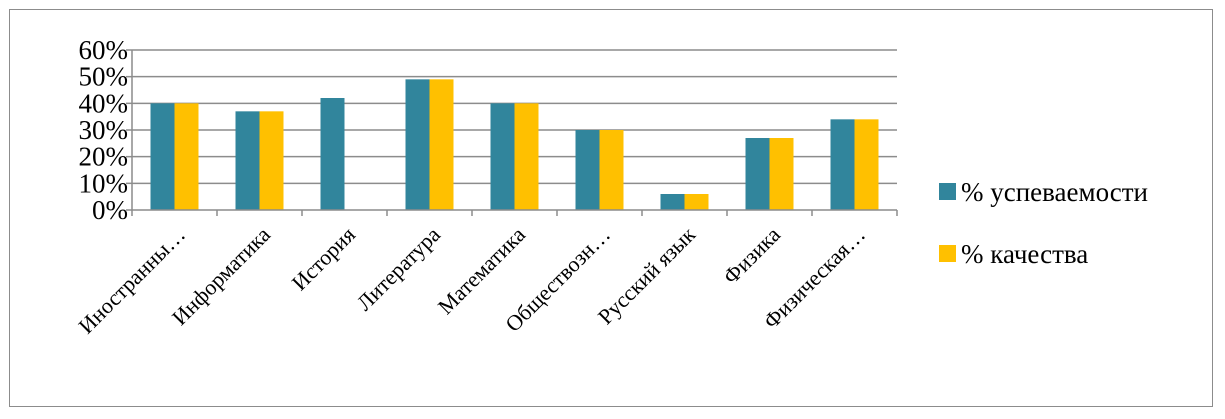  What do you see at coordinates (1054, 192) in the screenshot?
I see `legend-label: % успеваемости` at bounding box center [1054, 192].